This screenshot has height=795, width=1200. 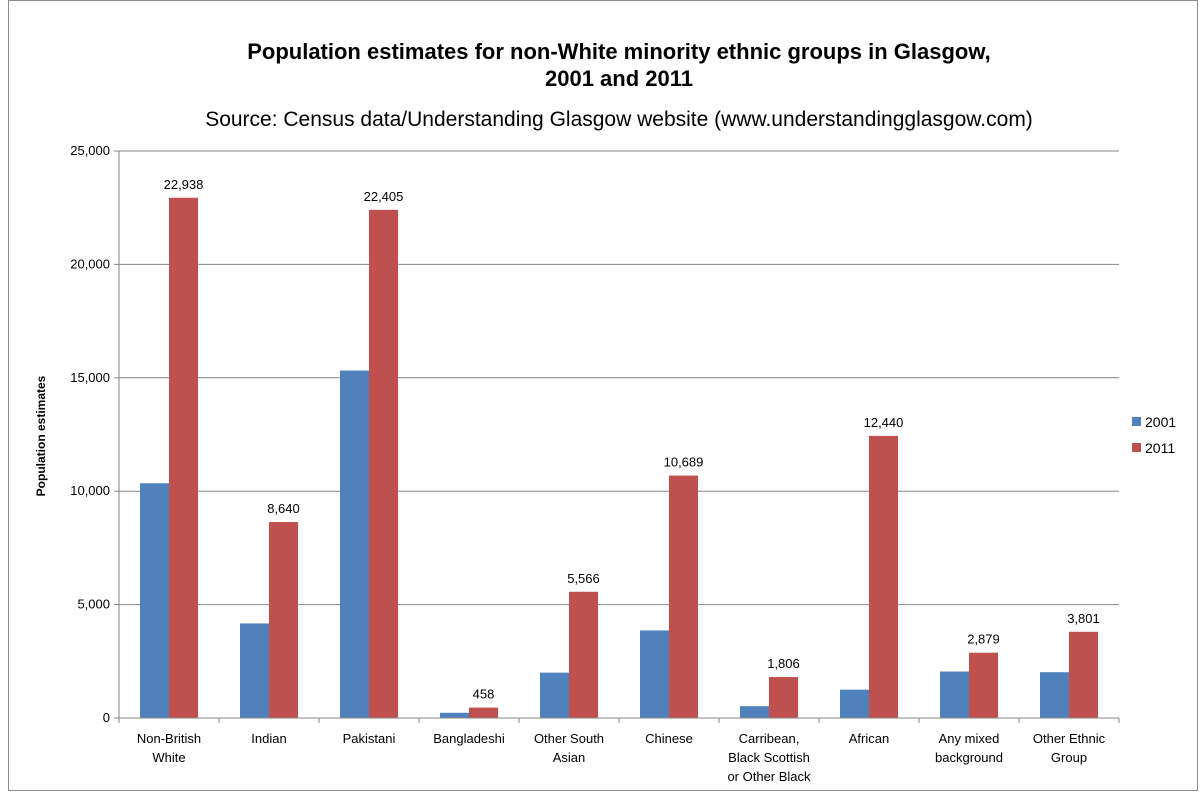 I want to click on x-tick-label: Pakistani, so click(x=369, y=738).